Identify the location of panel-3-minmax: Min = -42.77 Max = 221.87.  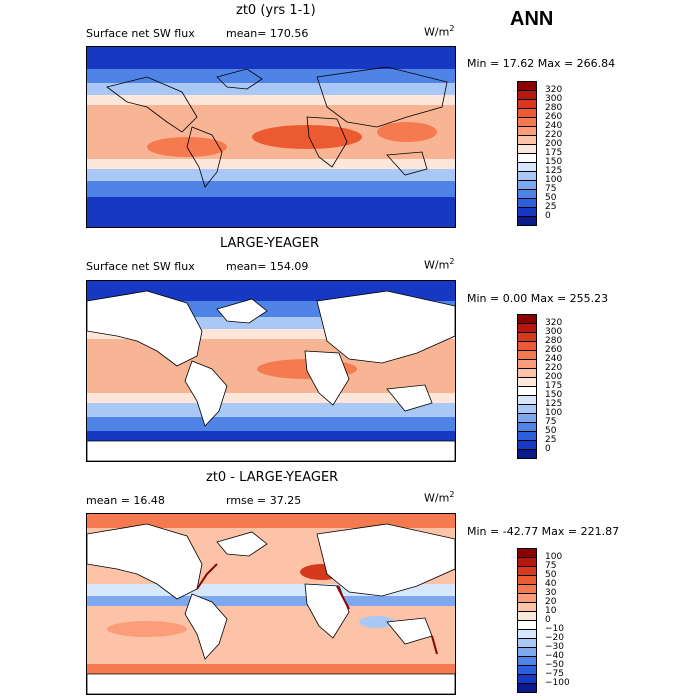
(543, 531).